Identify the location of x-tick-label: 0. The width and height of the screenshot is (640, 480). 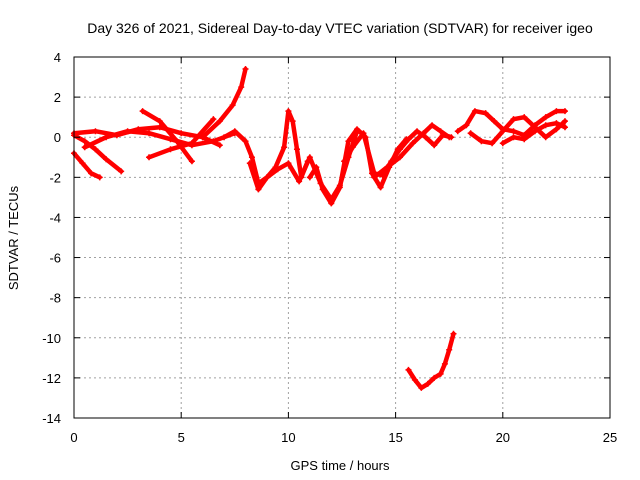
(73, 437).